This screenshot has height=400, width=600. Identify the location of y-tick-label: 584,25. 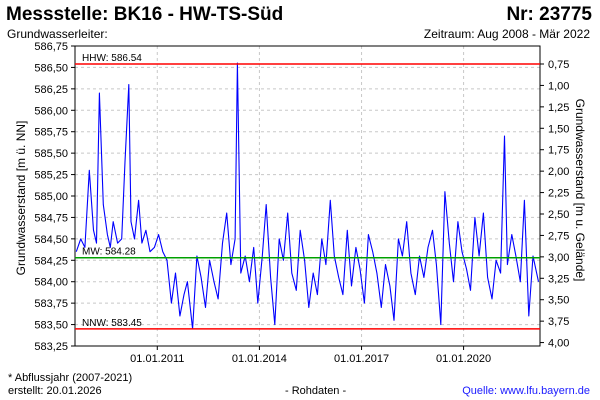
(51, 261).